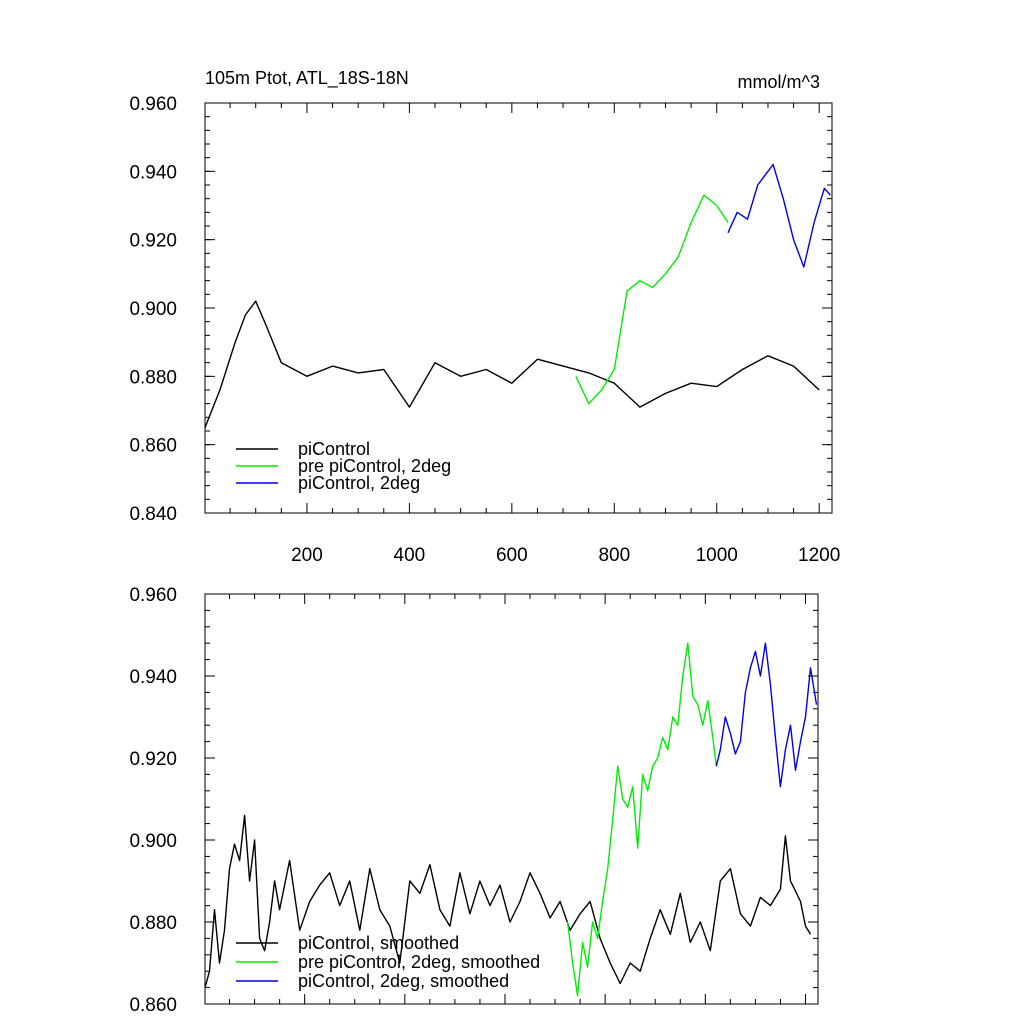 The height and width of the screenshot is (1024, 1024). What do you see at coordinates (419, 962) in the screenshot?
I see `legend-label: pre piControl, 2deg, smoothed` at bounding box center [419, 962].